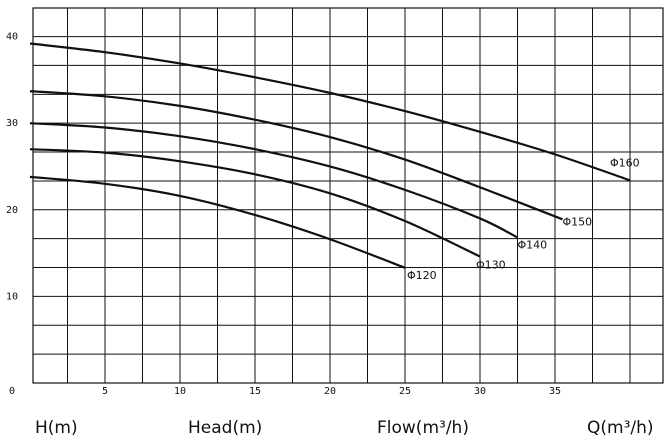 Image resolution: width=665 pixels, height=442 pixels. I want to click on pump-curve, so click(217, 222).